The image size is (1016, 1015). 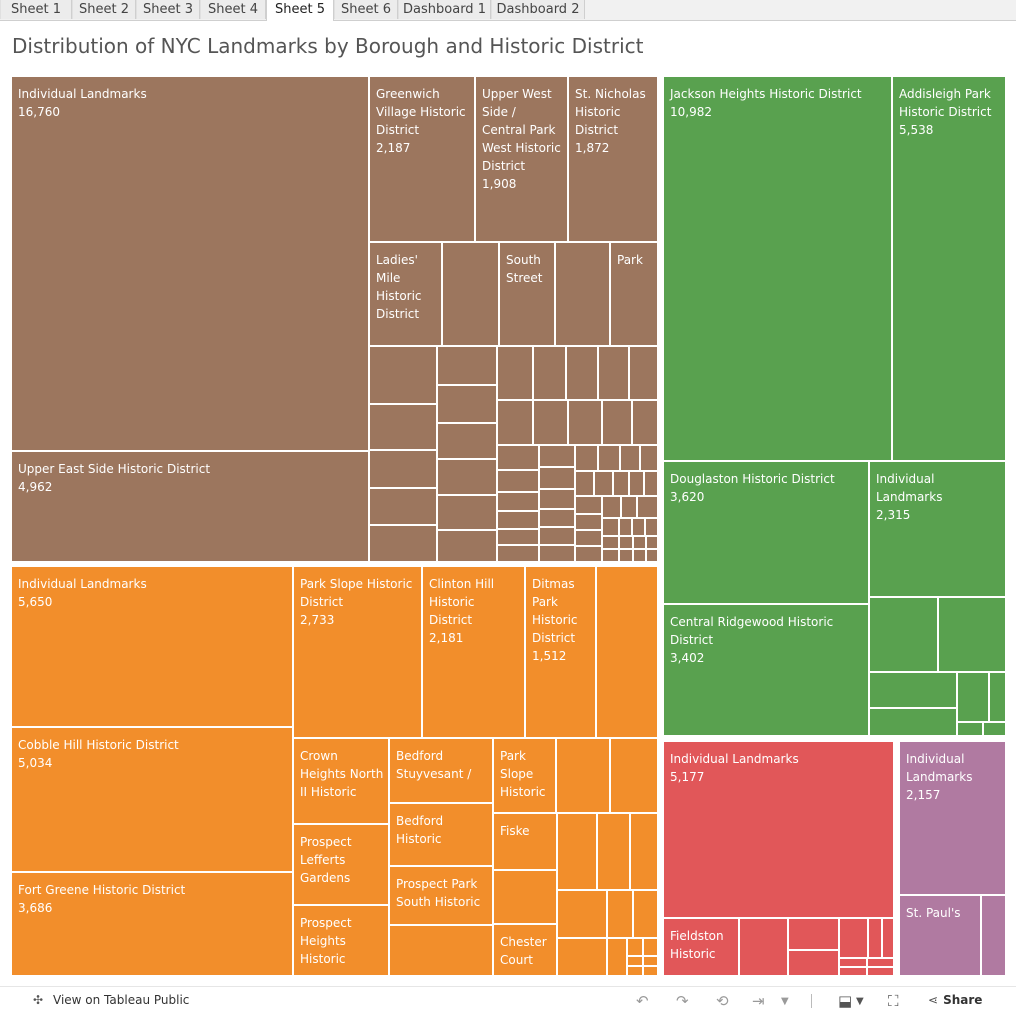 What do you see at coordinates (701, 947) in the screenshot?
I see `treemap-cell-bronx-fieldston-historic: Fieldston Historic` at bounding box center [701, 947].